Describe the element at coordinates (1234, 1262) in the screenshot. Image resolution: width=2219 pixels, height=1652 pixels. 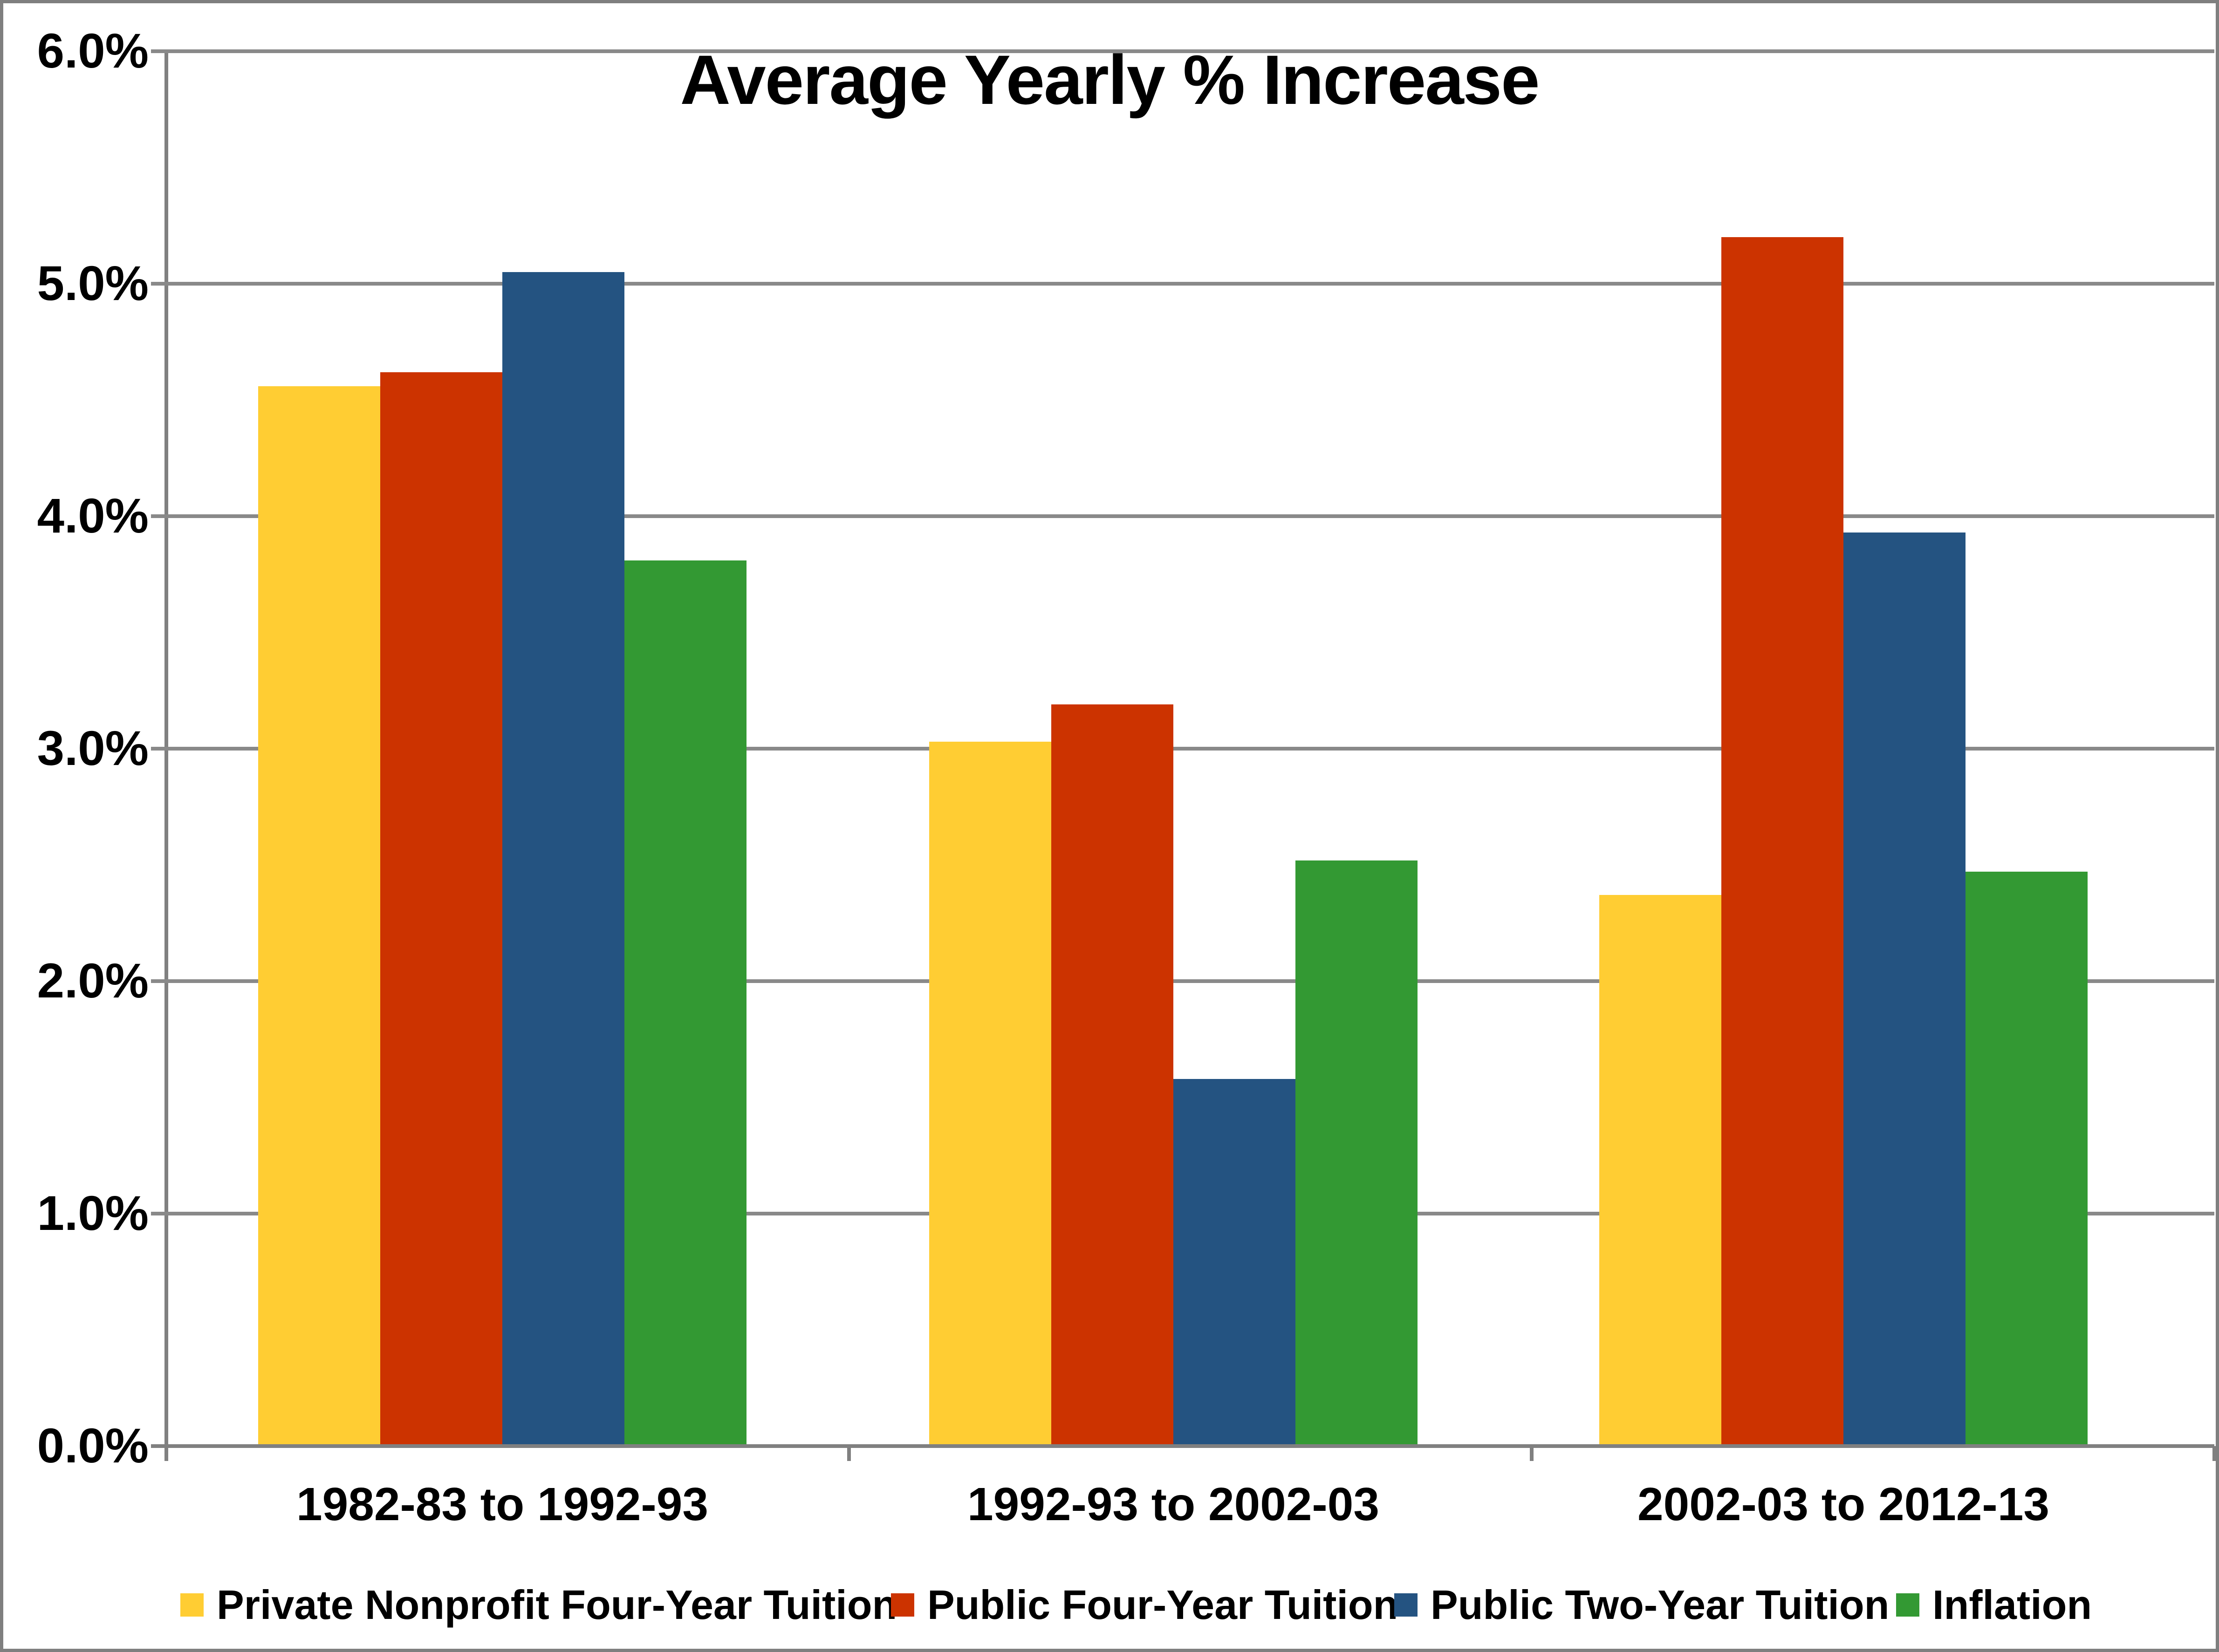
I see `bar-public-two-year-tuition-group2` at that location.